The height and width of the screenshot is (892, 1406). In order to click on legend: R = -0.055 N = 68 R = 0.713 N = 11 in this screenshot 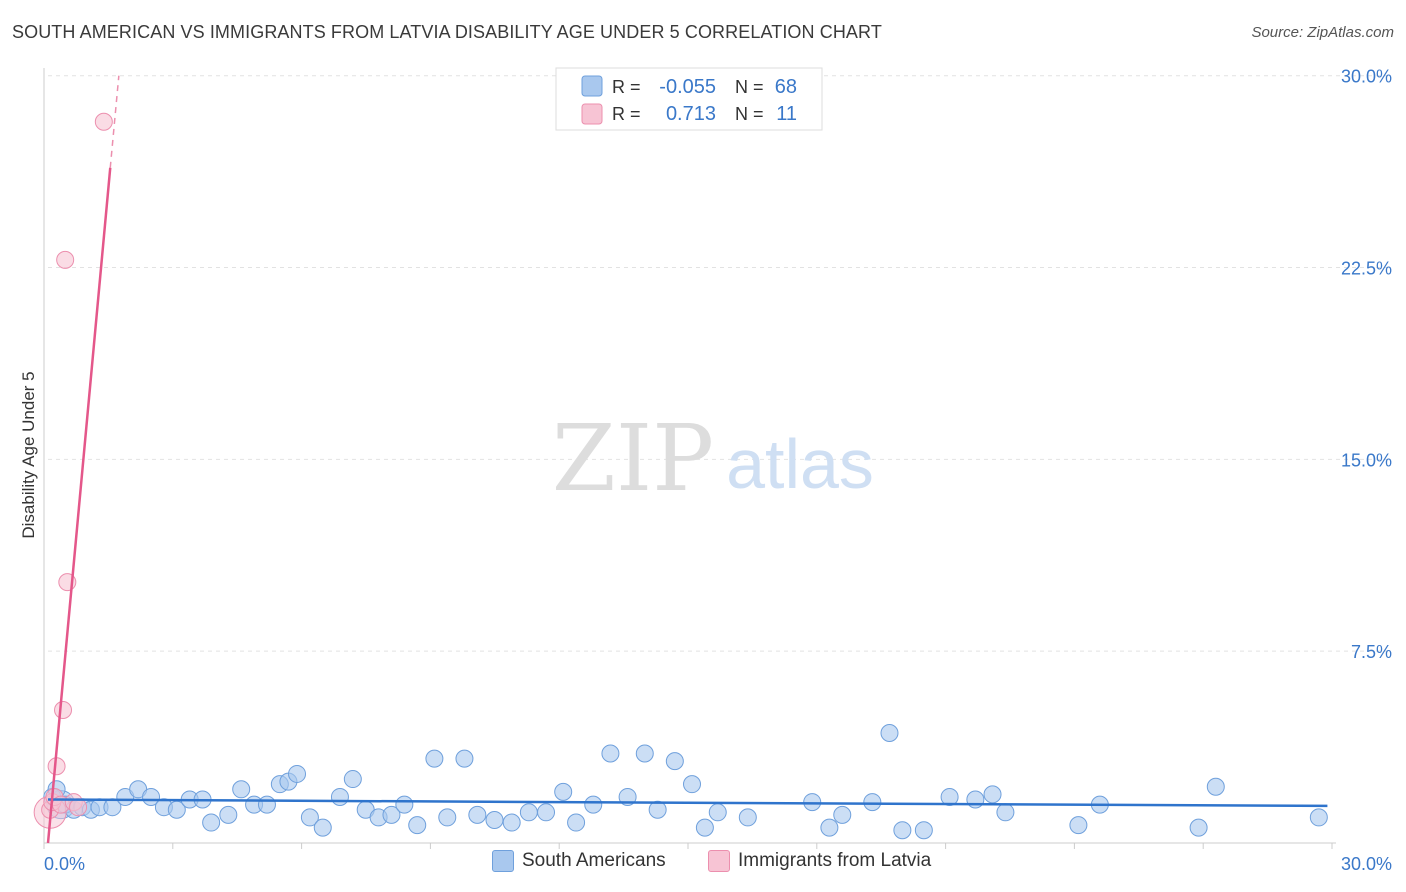, I will do `click(689, 99)`.